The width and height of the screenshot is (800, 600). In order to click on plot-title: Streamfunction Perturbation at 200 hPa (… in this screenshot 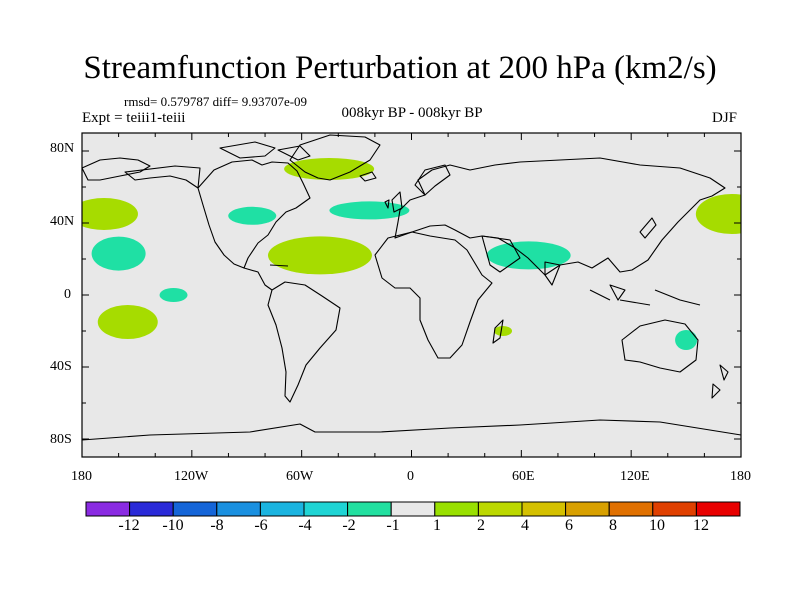, I will do `click(400, 68)`.